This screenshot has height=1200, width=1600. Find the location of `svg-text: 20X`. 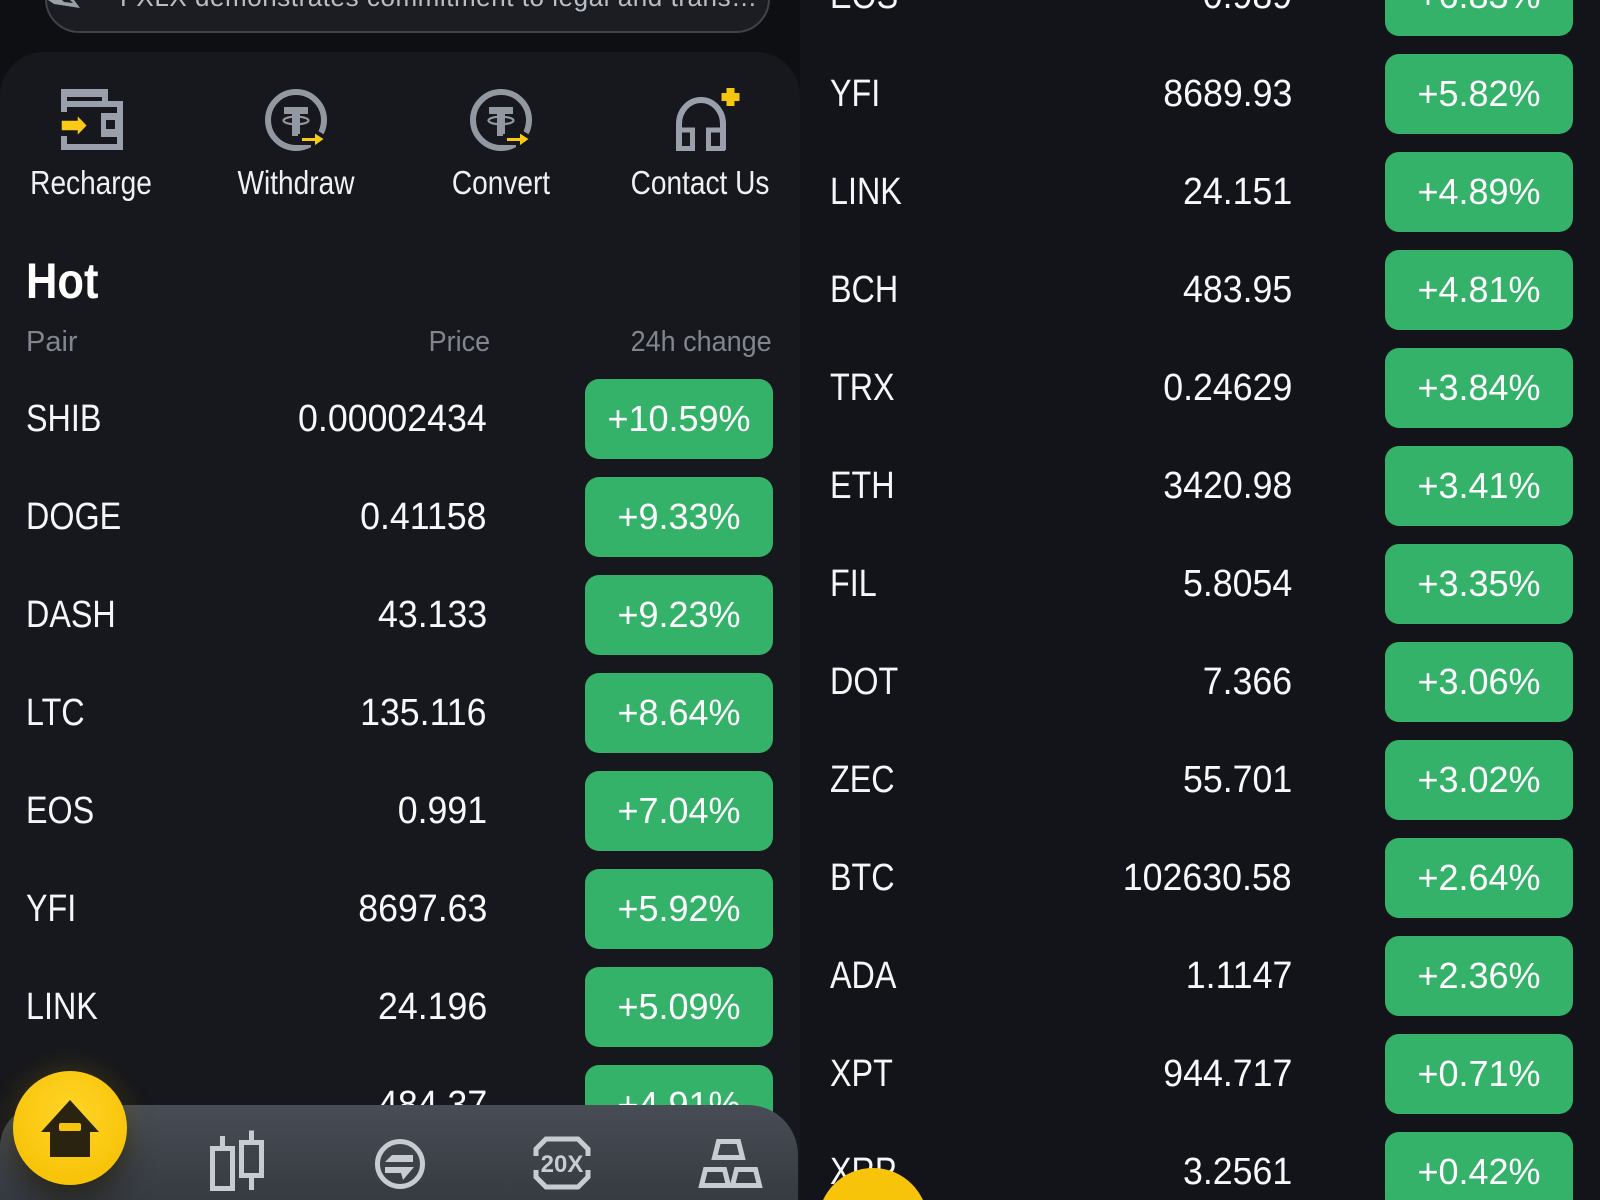

svg-text: 20X is located at coordinates (562, 1164).